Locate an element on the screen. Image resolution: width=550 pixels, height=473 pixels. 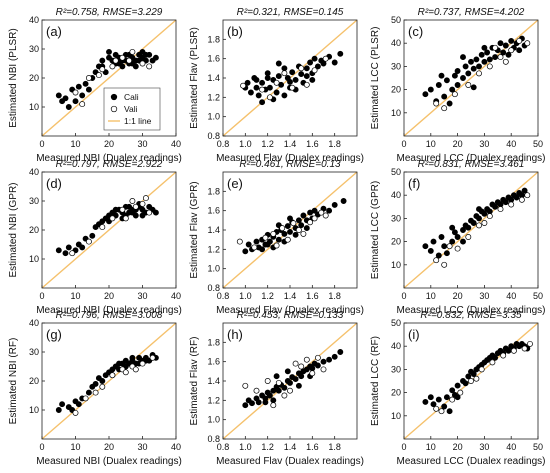
one-to-one-line is located at coordinates (471, 230).